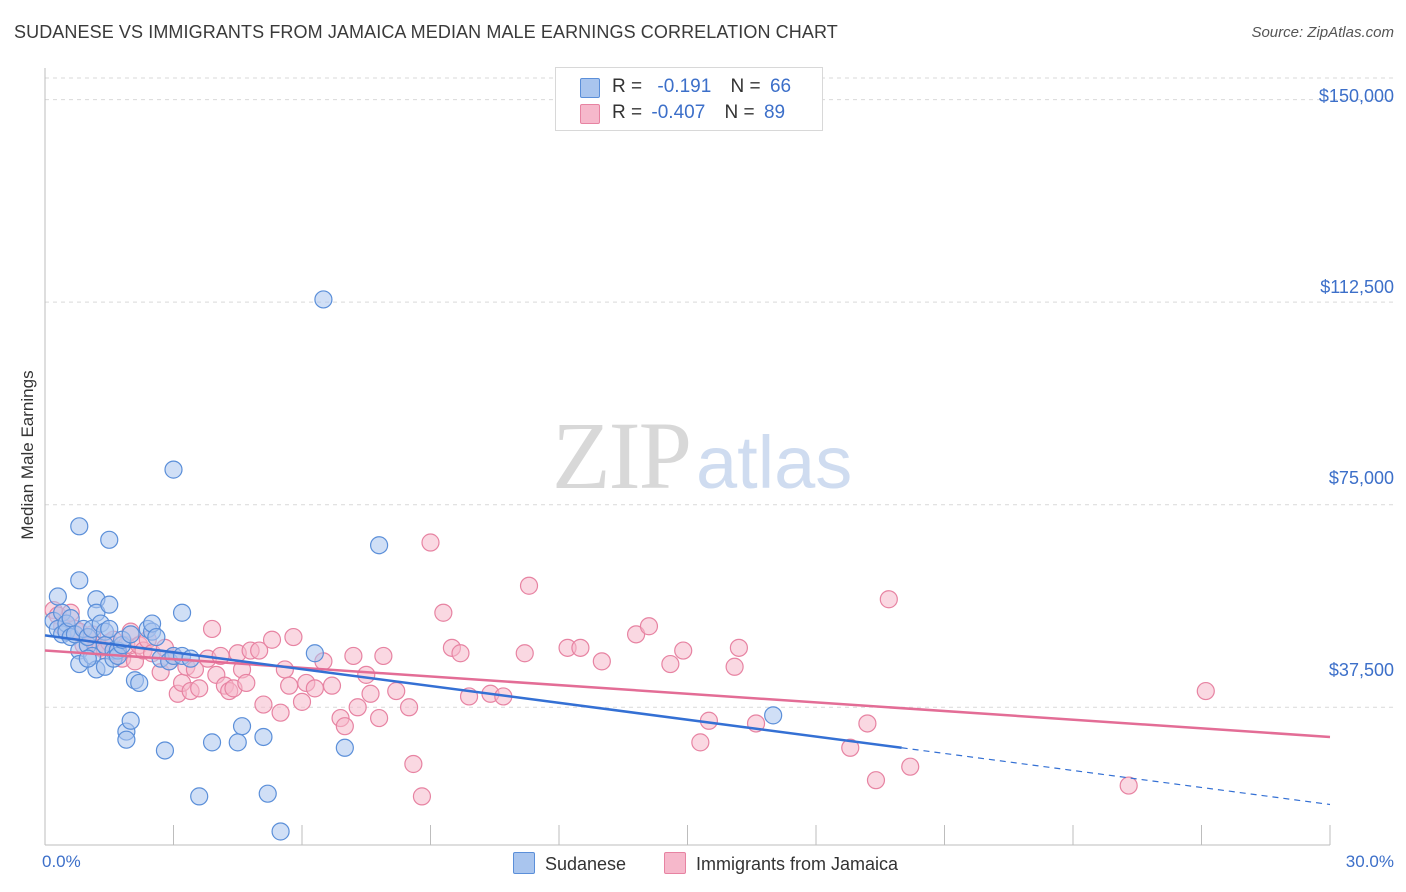  I want to click on source-label: Source: ZipAtlas.com, so click(1322, 32).